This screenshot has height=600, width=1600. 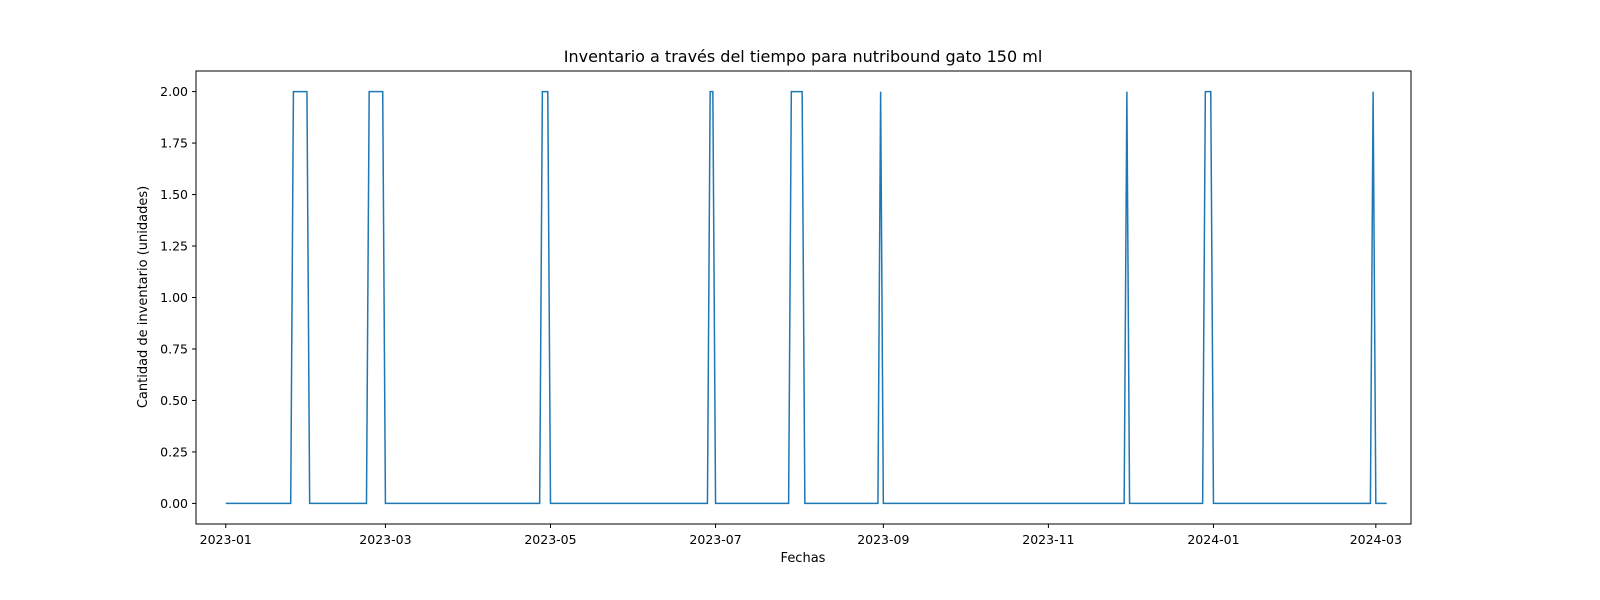 What do you see at coordinates (174, 400) in the screenshot?
I see `y-tick-label: 0.50` at bounding box center [174, 400].